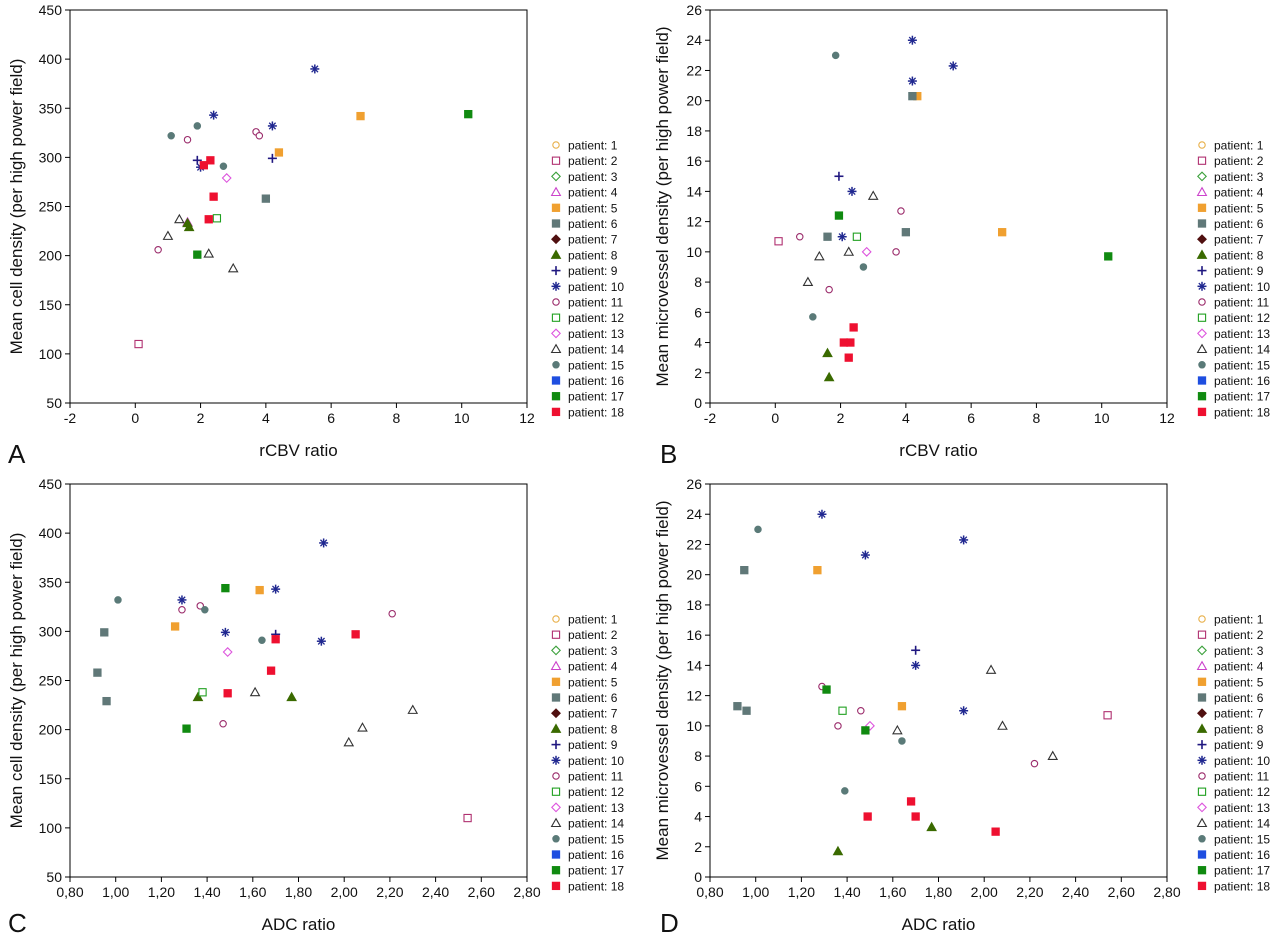 This screenshot has height=938, width=1280. Describe the element at coordinates (584, 745) in the screenshot. I see `legend-item: patient: 9` at that location.